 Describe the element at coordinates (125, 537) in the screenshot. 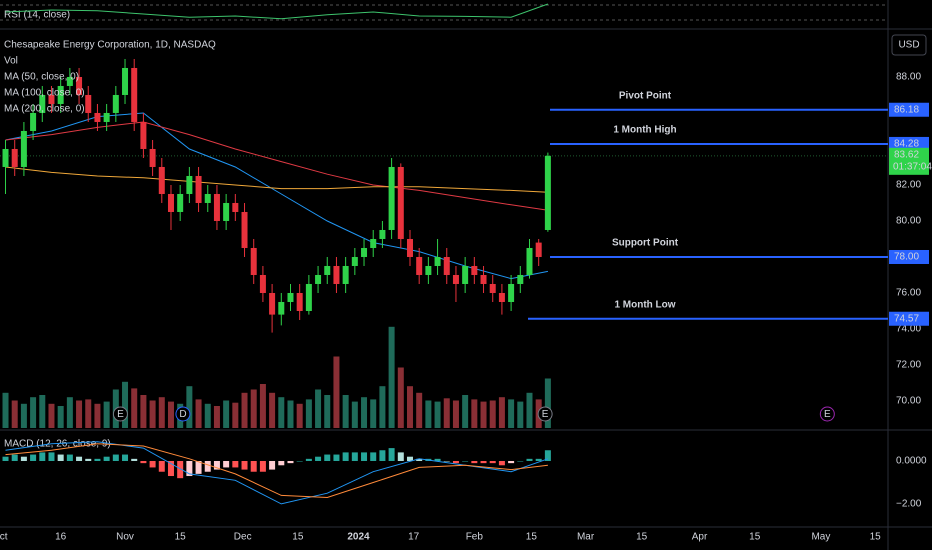

I see `x-tick-label: Nov` at that location.